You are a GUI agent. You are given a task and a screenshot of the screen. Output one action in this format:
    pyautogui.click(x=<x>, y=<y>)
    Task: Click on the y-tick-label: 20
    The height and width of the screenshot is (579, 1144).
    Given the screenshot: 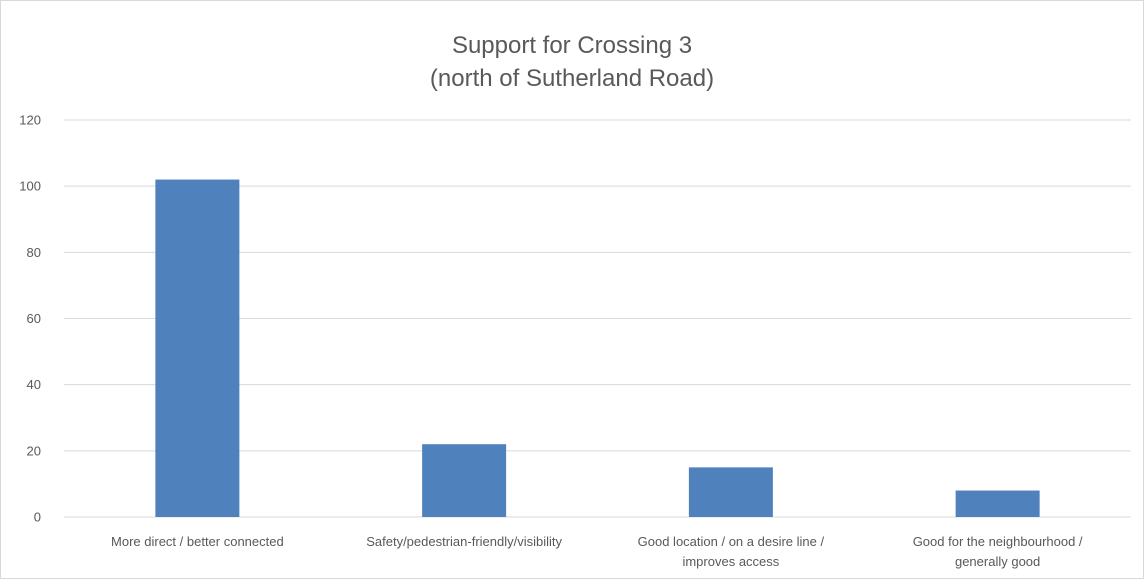 What is the action you would take?
    pyautogui.click(x=34, y=450)
    